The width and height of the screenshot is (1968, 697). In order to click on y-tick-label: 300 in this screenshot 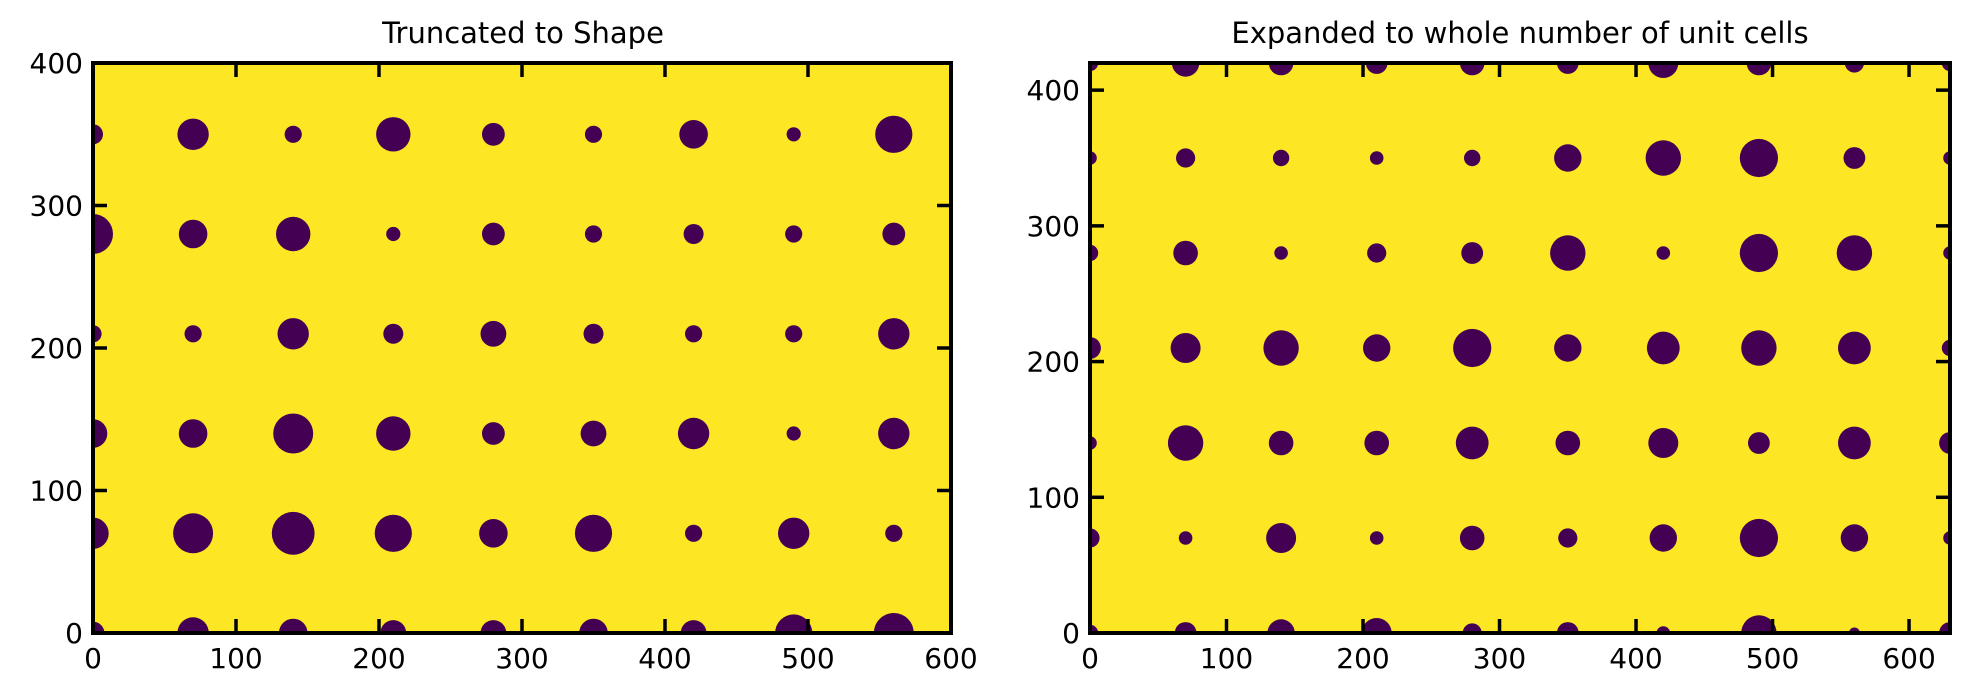, I will do `click(56, 206)`.